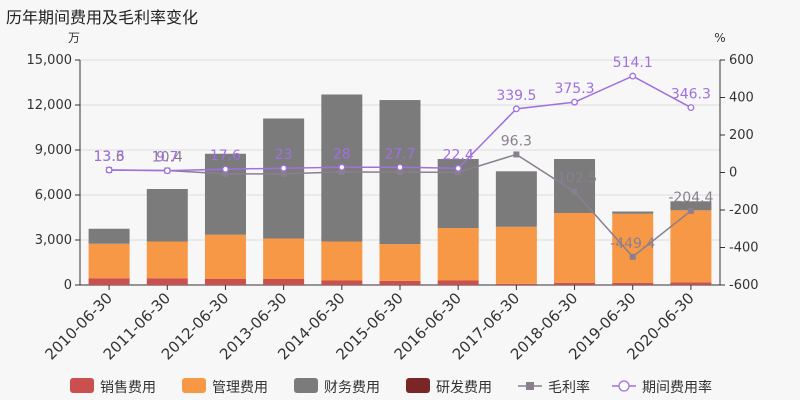 This screenshot has width=800, height=400. Describe the element at coordinates (719, 38) in the screenshot. I see `right-axis-unit: %` at that location.